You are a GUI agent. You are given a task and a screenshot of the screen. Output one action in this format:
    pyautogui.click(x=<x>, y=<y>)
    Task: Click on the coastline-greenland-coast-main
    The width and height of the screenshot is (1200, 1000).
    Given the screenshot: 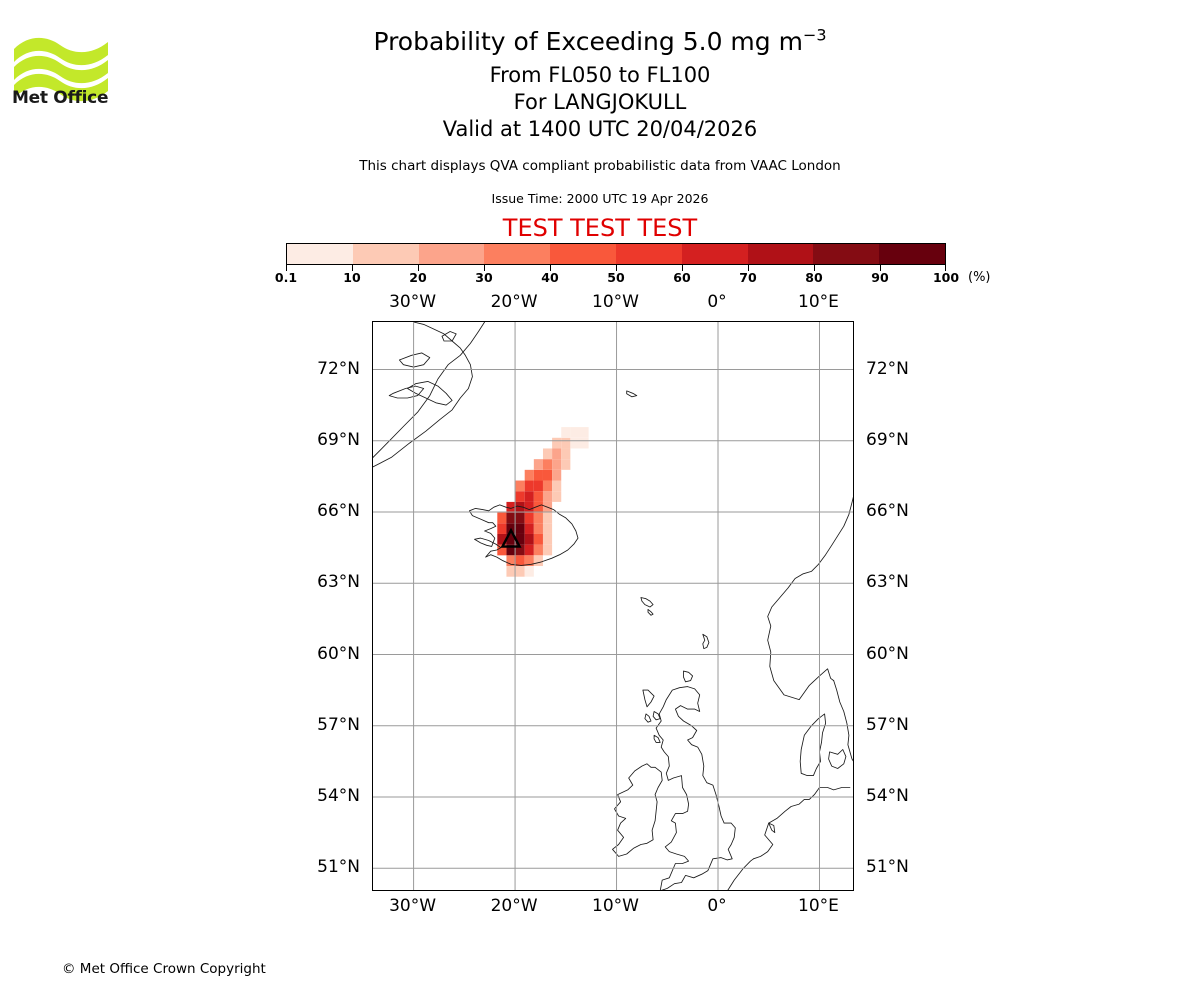 What is the action you would take?
    pyautogui.click(x=423, y=395)
    